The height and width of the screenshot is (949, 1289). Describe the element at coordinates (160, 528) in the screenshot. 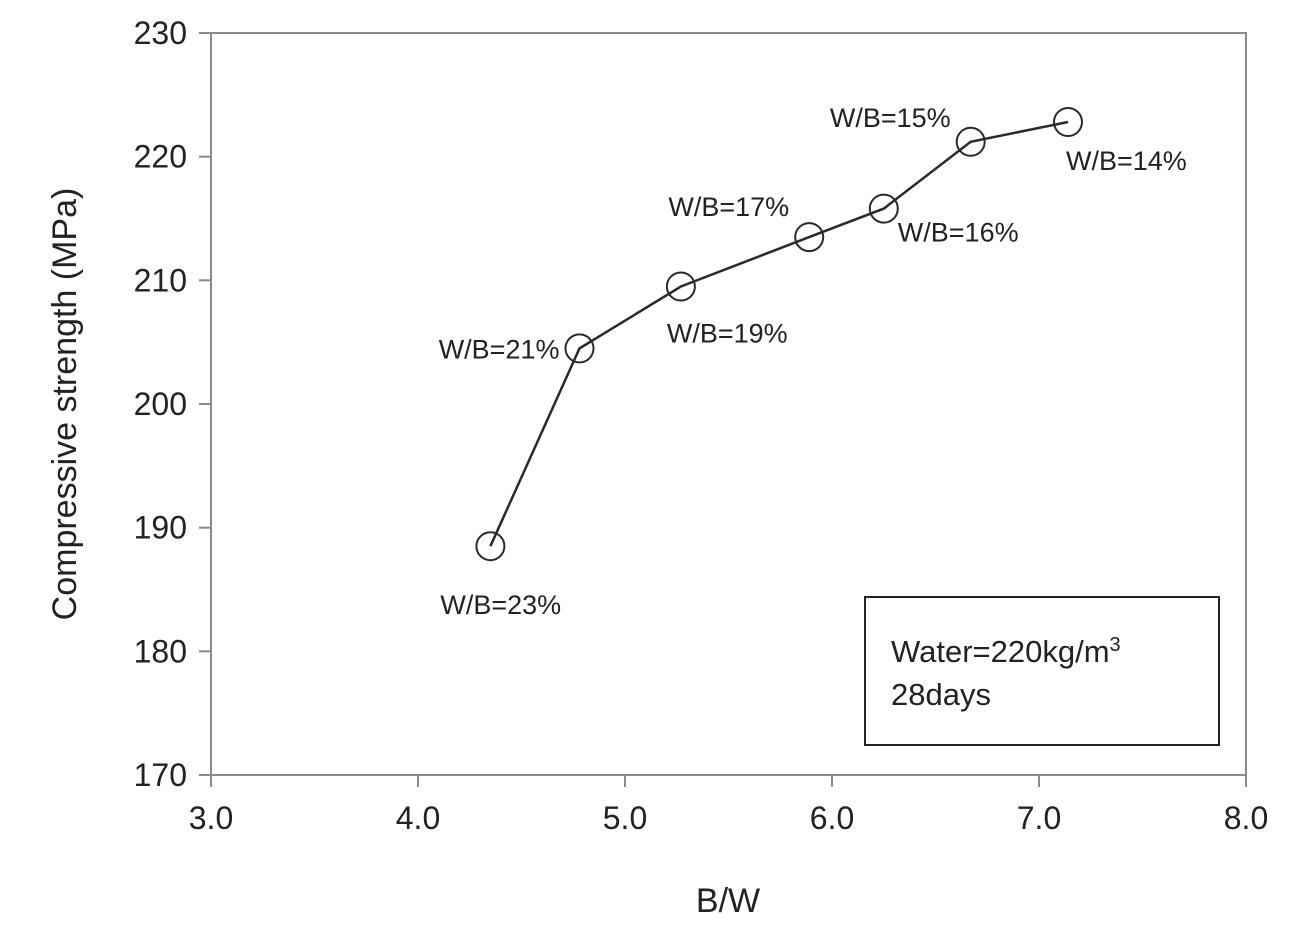

I see `y-tick-label: 190` at that location.